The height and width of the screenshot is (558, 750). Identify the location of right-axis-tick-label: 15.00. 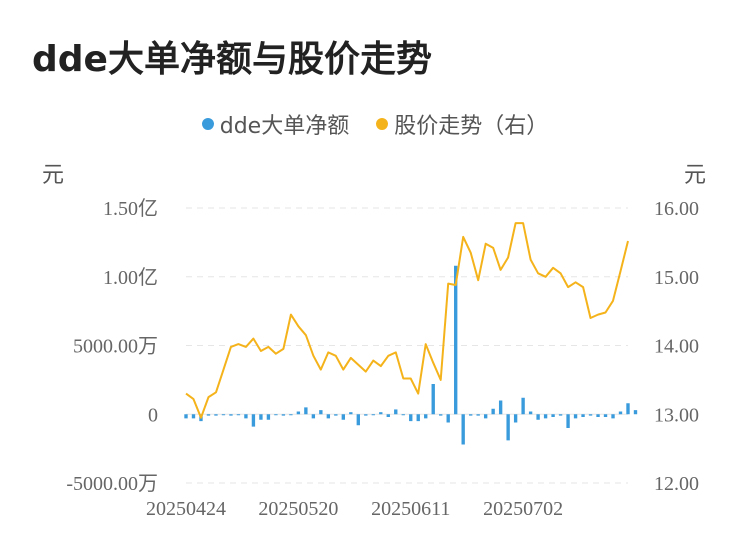
(676, 278).